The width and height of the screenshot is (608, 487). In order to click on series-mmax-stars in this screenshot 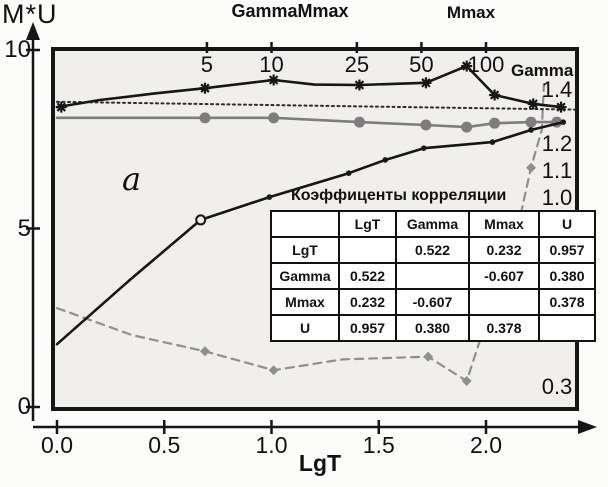, I will do `click(309, 86)`.